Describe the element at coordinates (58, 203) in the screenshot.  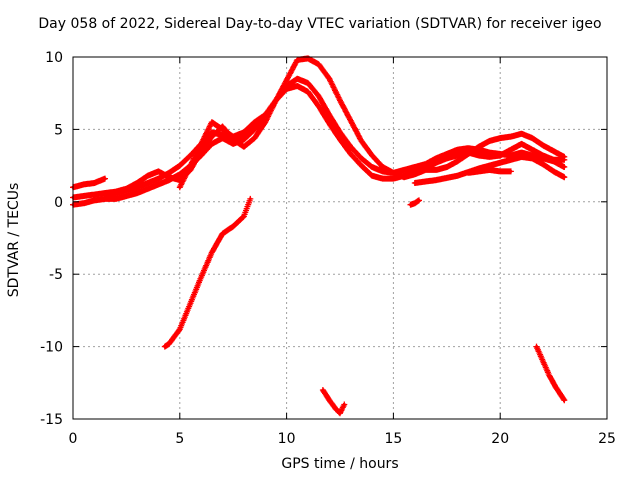
I see `y-tick-label: 0` at that location.